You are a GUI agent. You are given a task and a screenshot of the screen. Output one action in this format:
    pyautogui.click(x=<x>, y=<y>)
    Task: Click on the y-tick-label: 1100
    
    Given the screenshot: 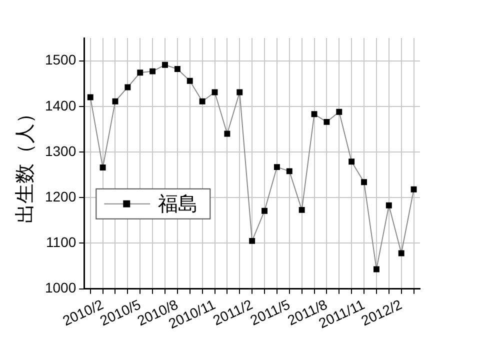 What is the action you would take?
    pyautogui.click(x=61, y=242)
    